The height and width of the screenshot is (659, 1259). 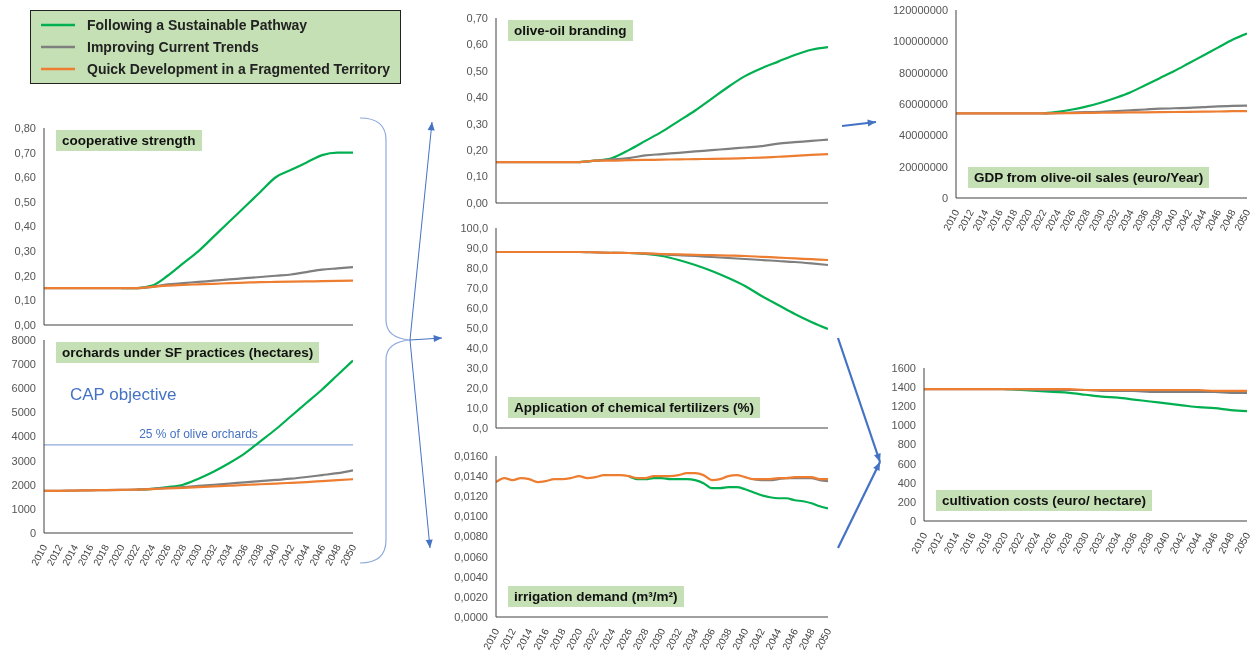 What do you see at coordinates (1044, 500) in the screenshot?
I see `text: cultivation costs (euro/ hectare)` at bounding box center [1044, 500].